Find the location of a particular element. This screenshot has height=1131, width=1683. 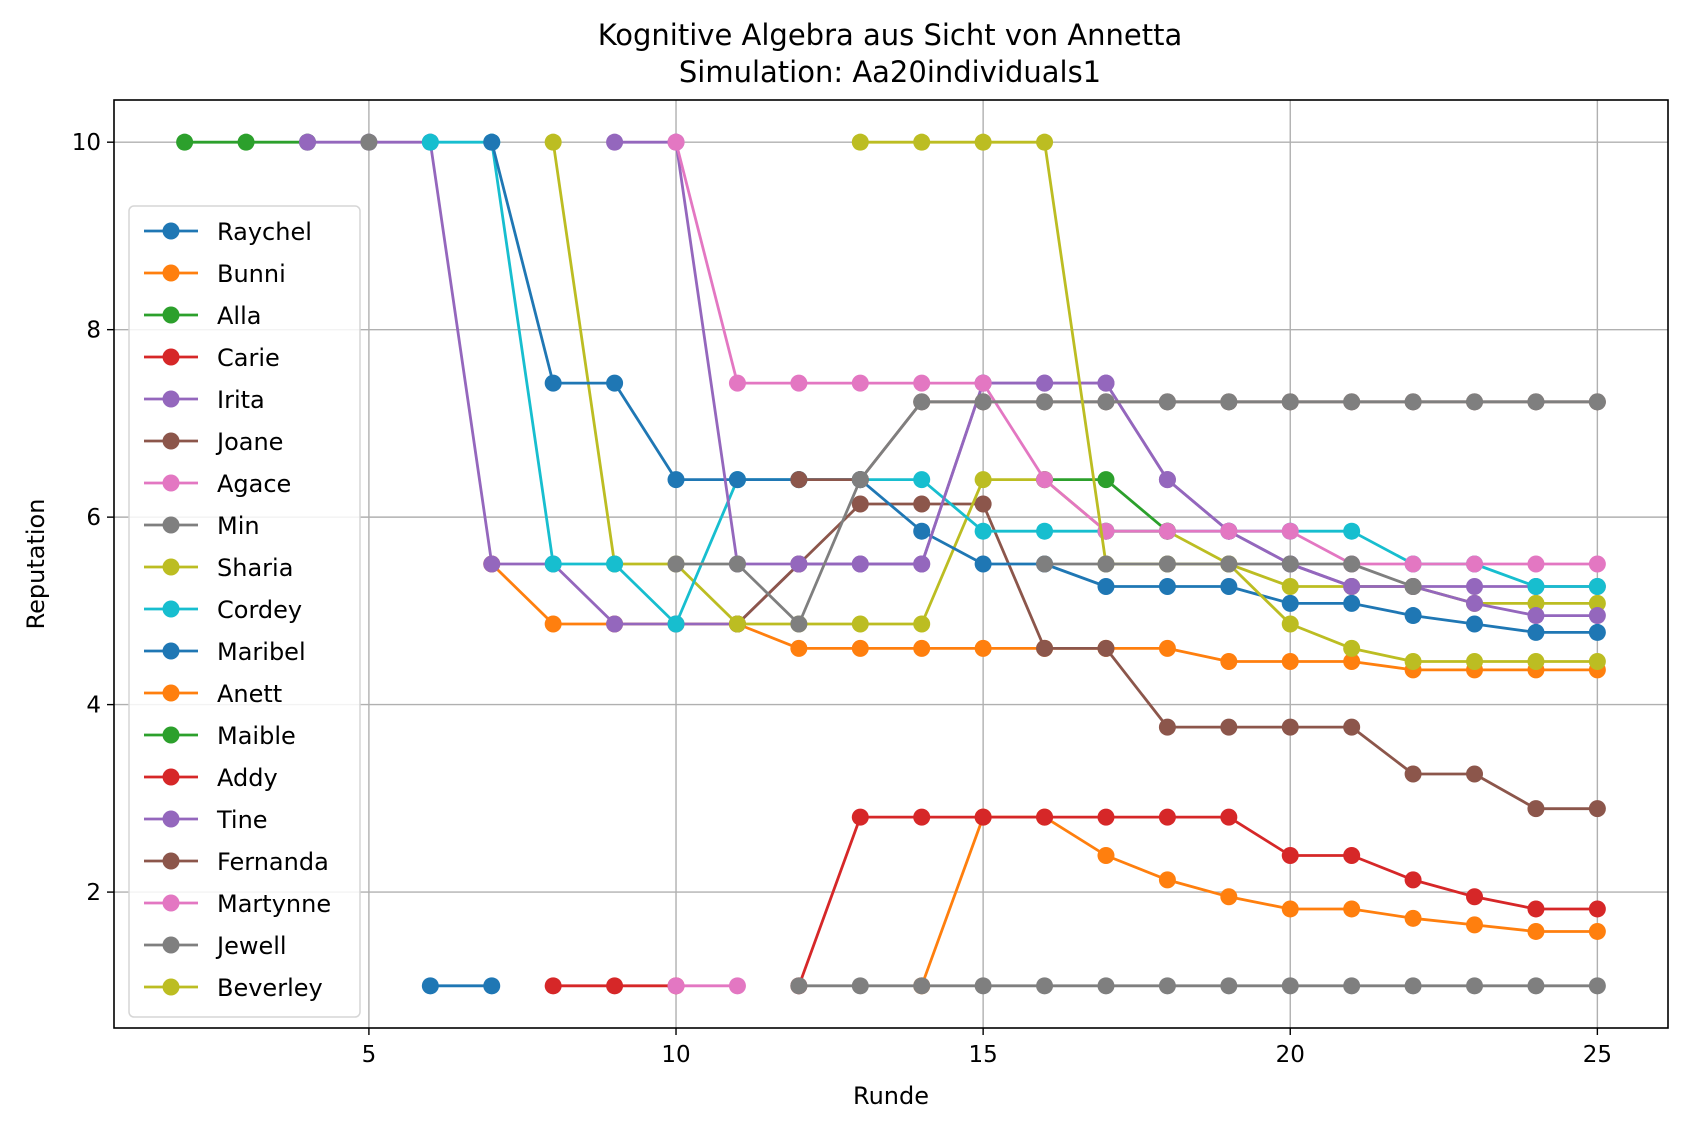

series-agace is located at coordinates (706, 986).